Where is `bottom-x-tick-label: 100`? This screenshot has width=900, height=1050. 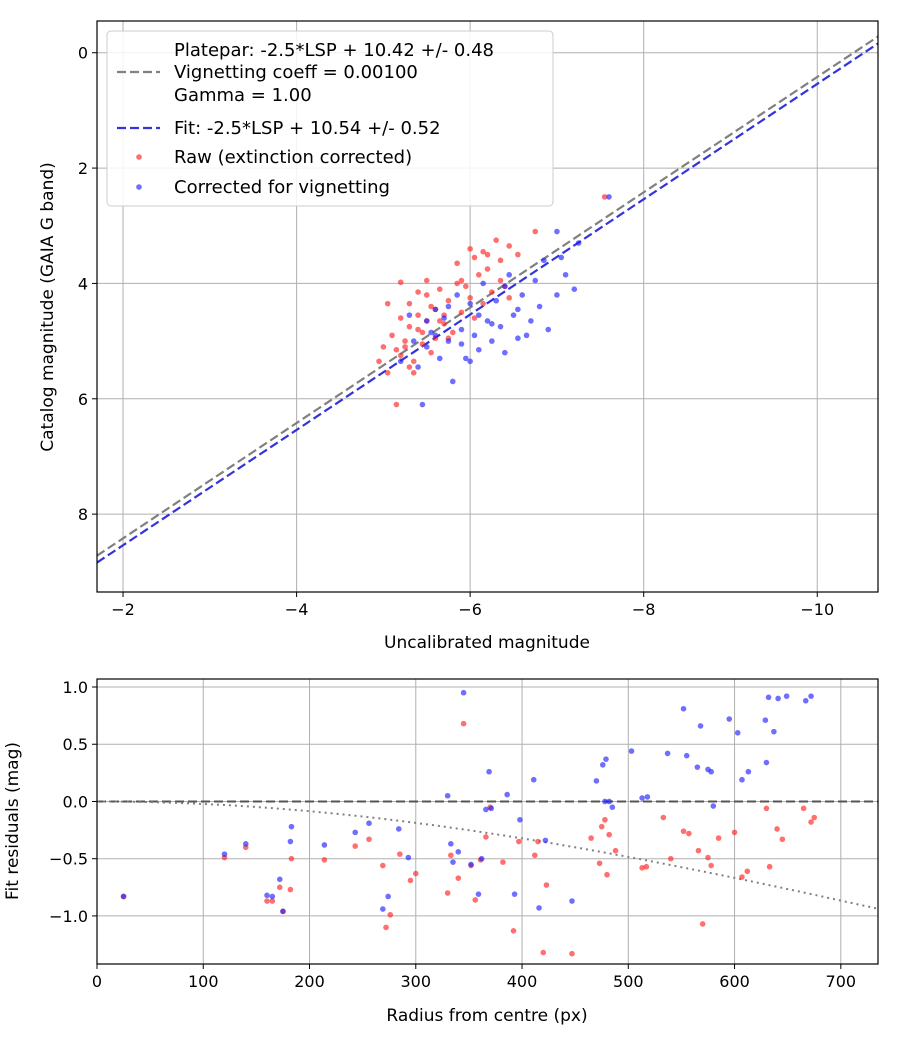
bottom-x-tick-label: 100 is located at coordinates (203, 981).